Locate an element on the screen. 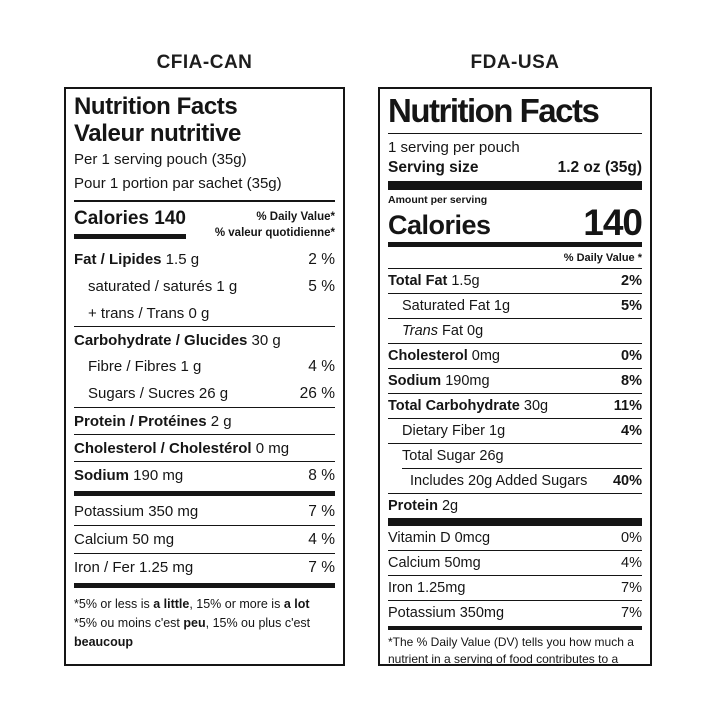 The image size is (720, 720). nutrient-row-calcium: Calcium 50 mg 4 % is located at coordinates (204, 539).